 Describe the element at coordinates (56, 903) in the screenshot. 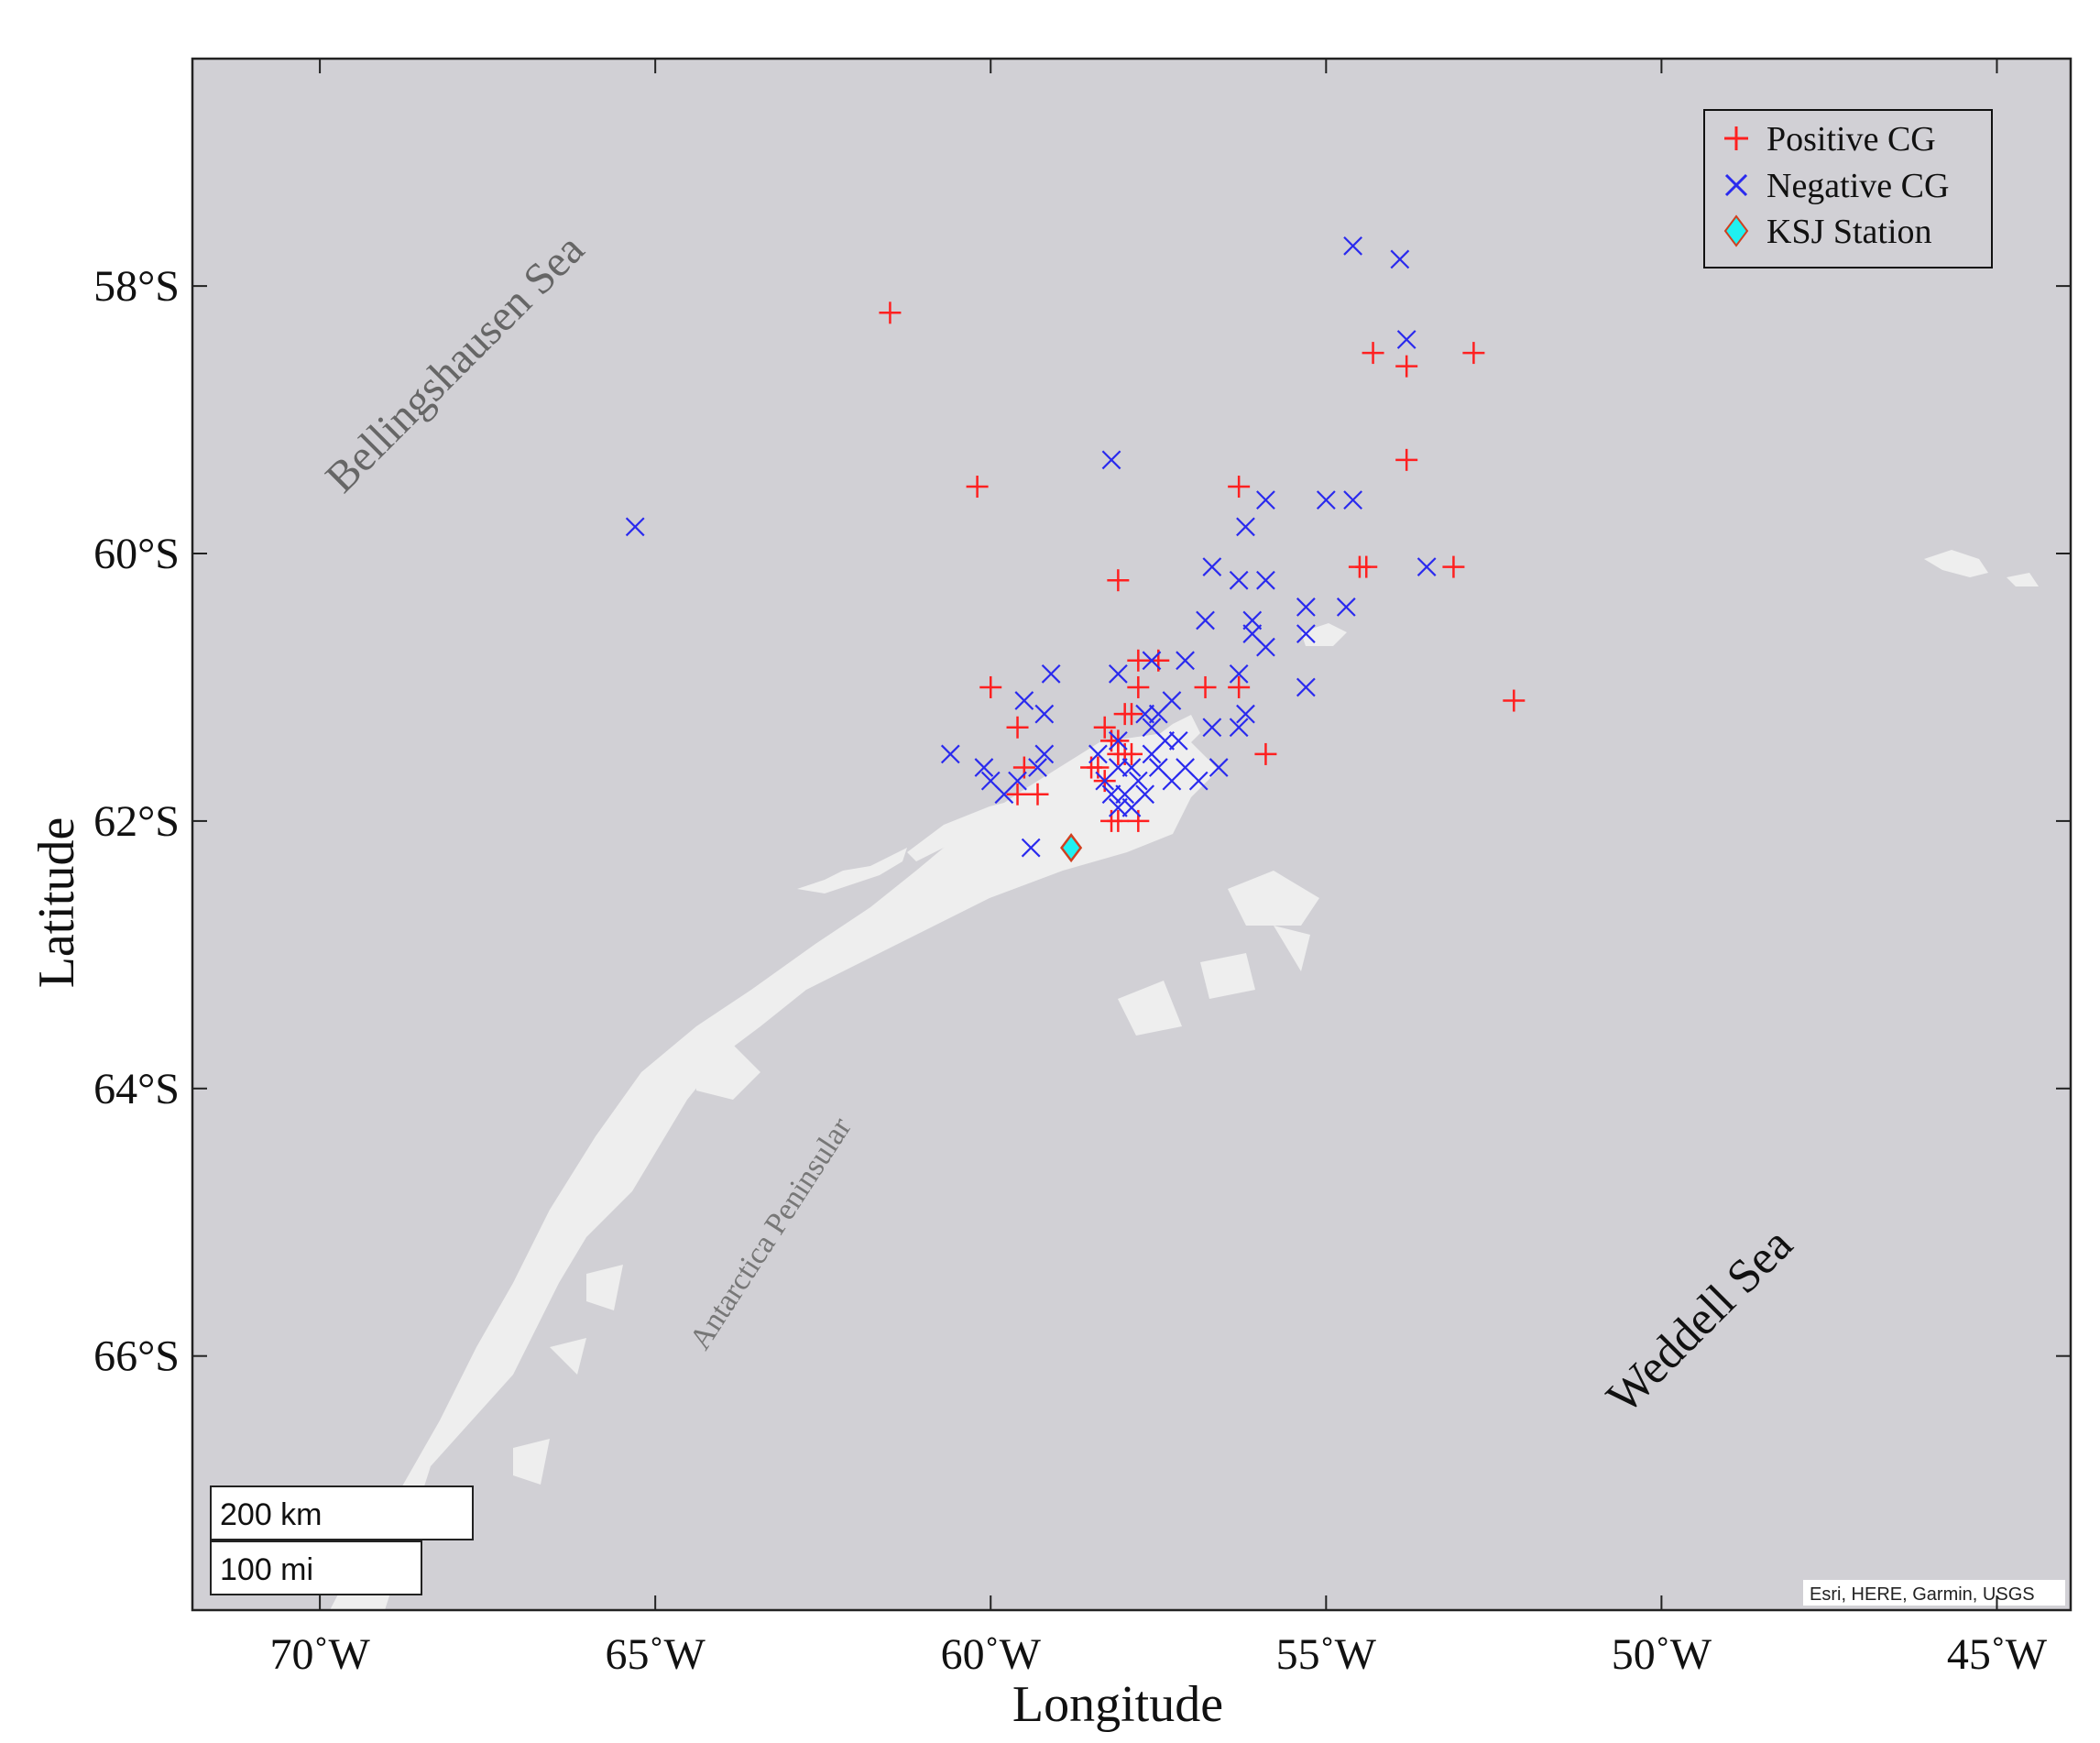

I see `y-axis-title: Latitude` at that location.